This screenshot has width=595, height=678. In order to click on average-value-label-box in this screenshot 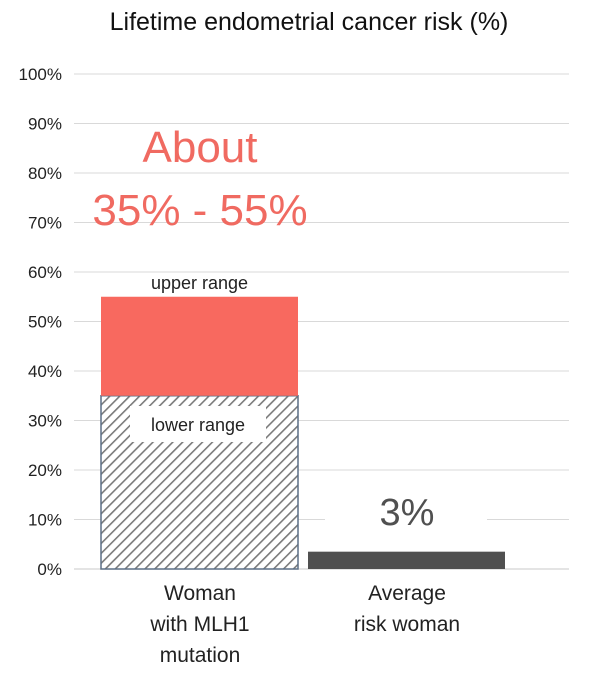, I will do `click(406, 509)`.